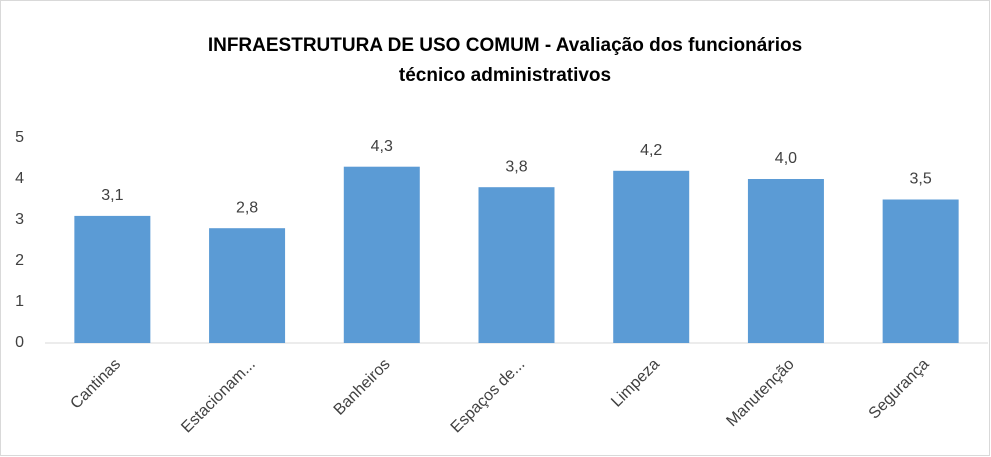 This screenshot has height=457, width=991. Describe the element at coordinates (19, 178) in the screenshot. I see `y-tick-label: 4` at that location.